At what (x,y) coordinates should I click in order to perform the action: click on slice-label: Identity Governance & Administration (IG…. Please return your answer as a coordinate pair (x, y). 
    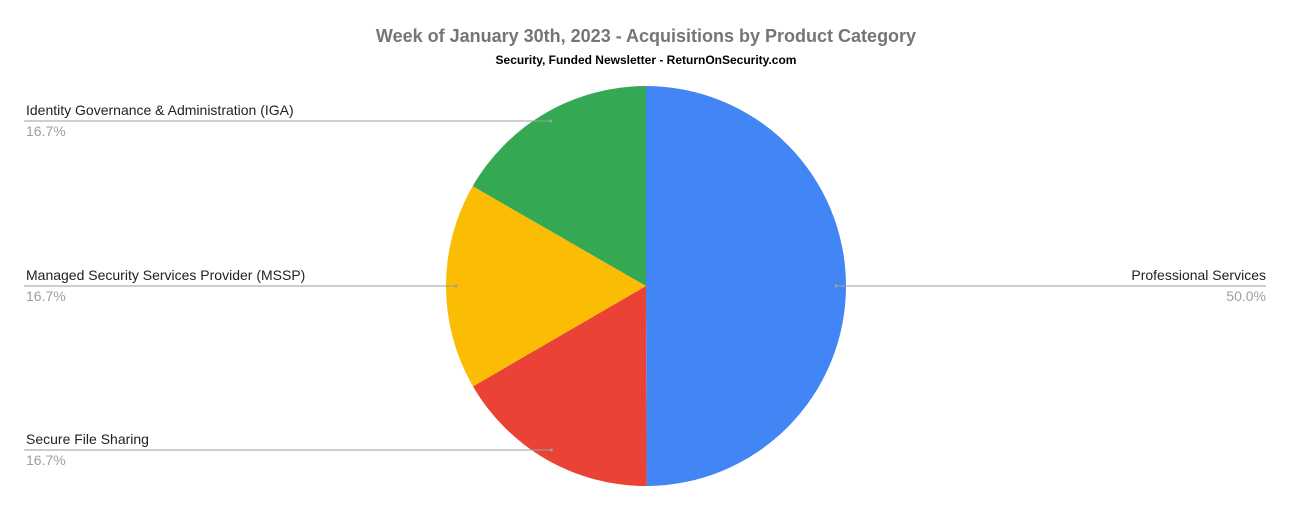
    Looking at the image, I should click on (160, 110).